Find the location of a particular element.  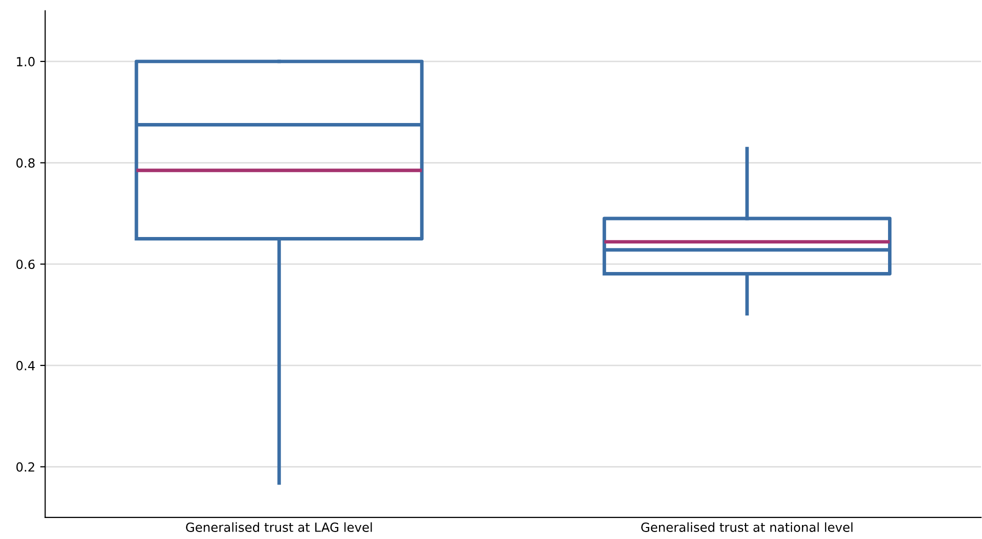

x-tick-label: Generalised trust at national level is located at coordinates (746, 527).